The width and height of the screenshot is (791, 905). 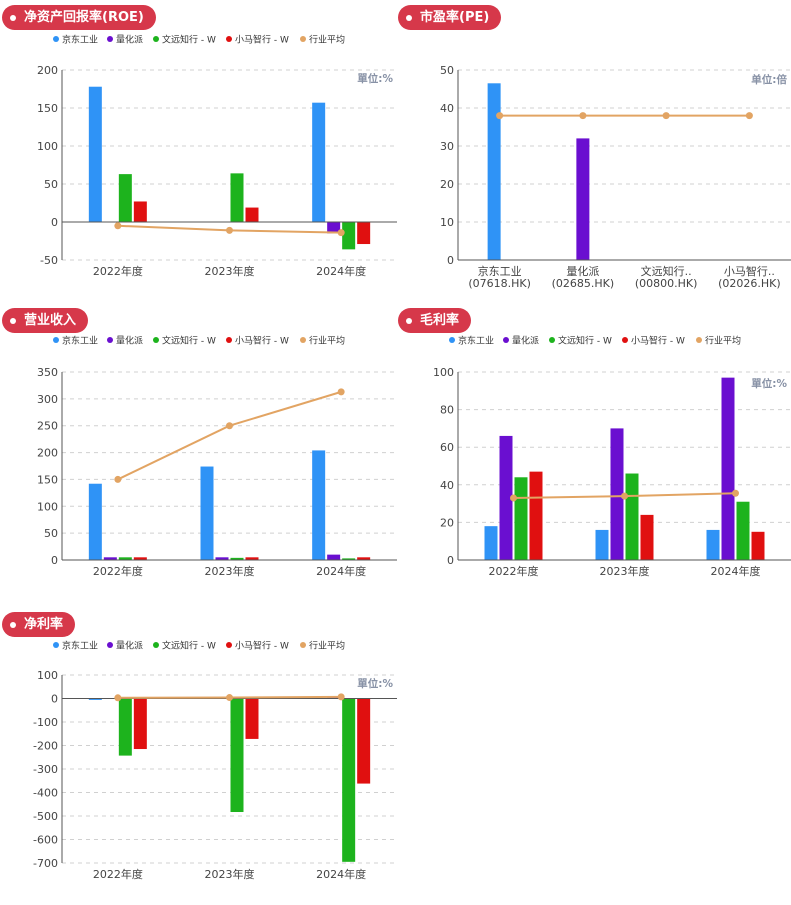 What do you see at coordinates (749, 283) in the screenshot?
I see `x-tick-label: (02026.HK)` at bounding box center [749, 283].